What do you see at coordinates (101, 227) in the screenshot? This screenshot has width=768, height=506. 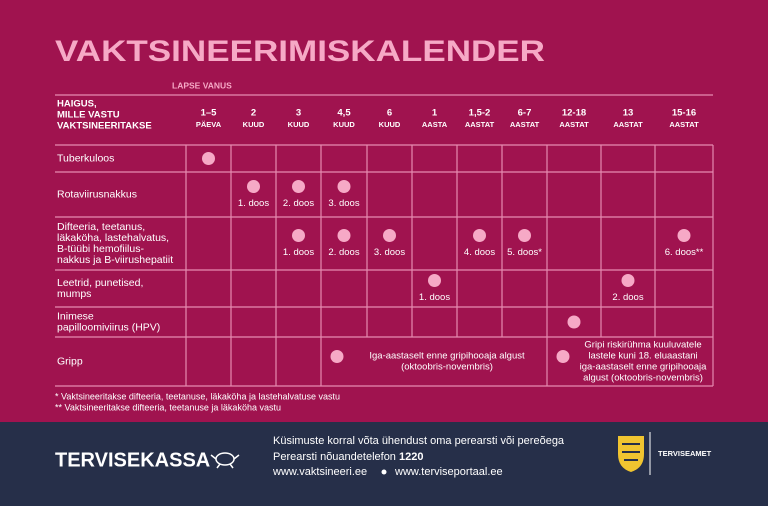 I see `disease-name: Difteeria, teetanus,` at bounding box center [101, 227].